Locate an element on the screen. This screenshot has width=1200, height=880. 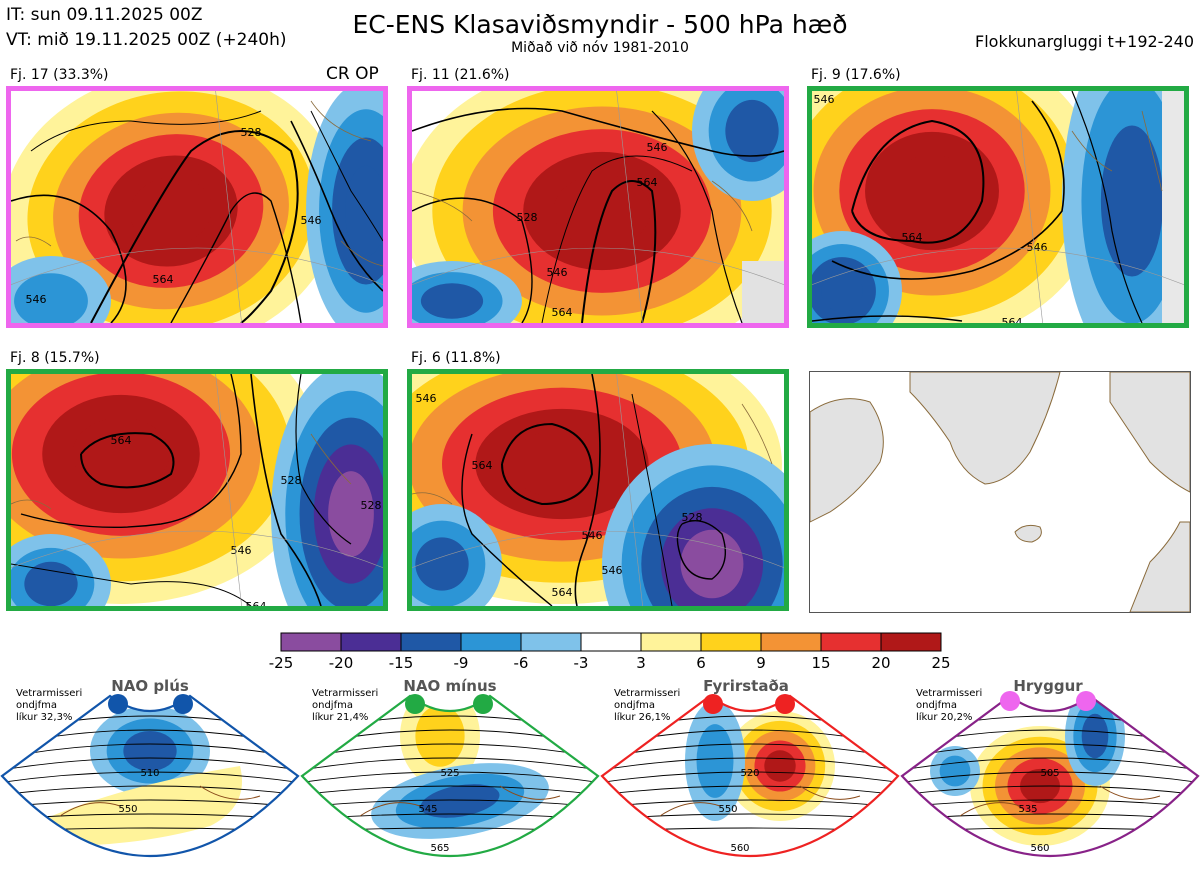
regime-3-info: Vetrarmisseri ondjfma líkur 26,1% is located at coordinates (647, 706).